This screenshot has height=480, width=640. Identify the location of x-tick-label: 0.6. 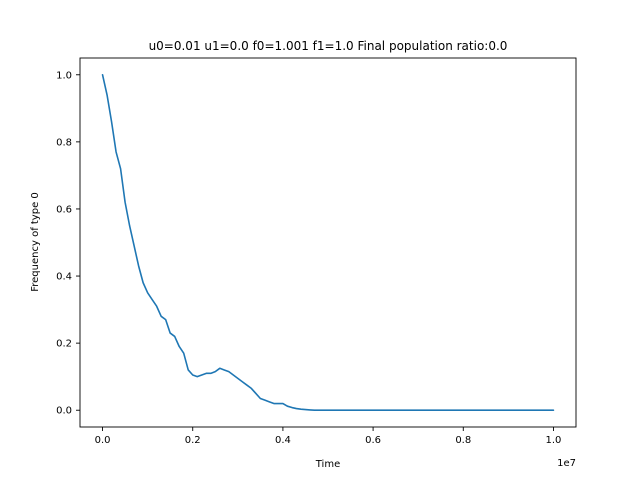
(373, 440).